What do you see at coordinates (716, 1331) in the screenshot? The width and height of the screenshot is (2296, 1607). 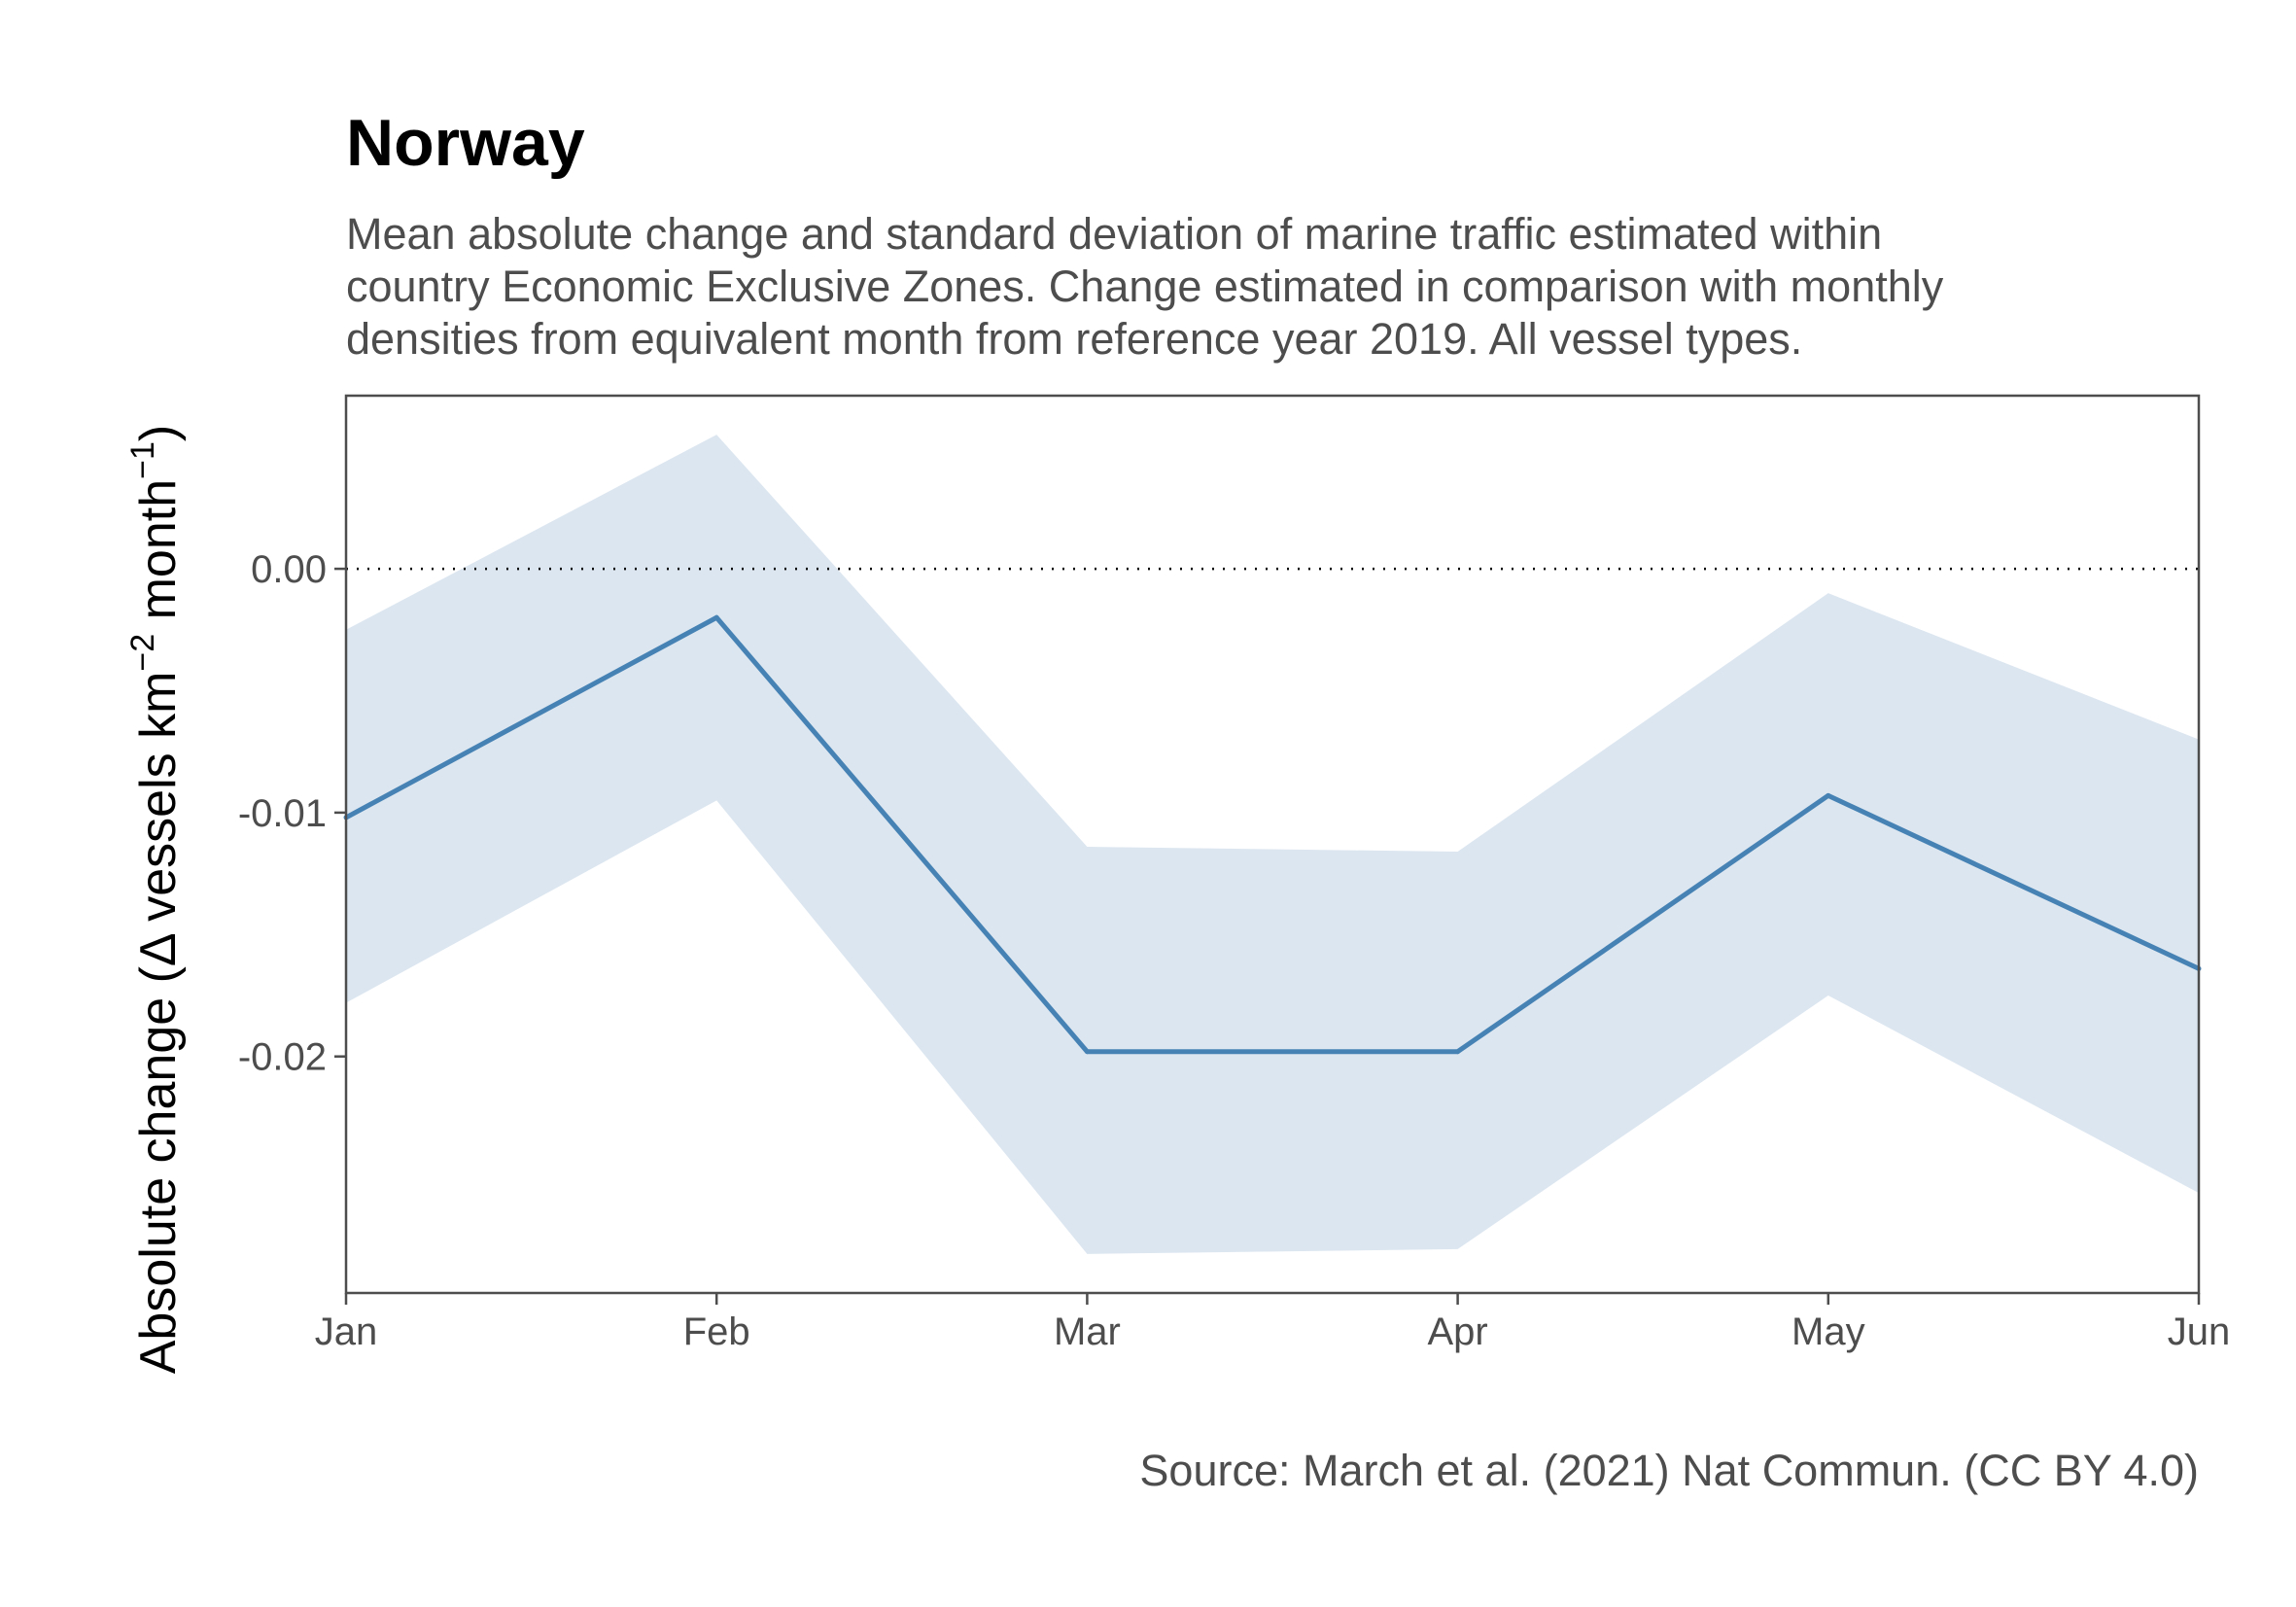 I see `x-tick-label-feb: Feb` at bounding box center [716, 1331].